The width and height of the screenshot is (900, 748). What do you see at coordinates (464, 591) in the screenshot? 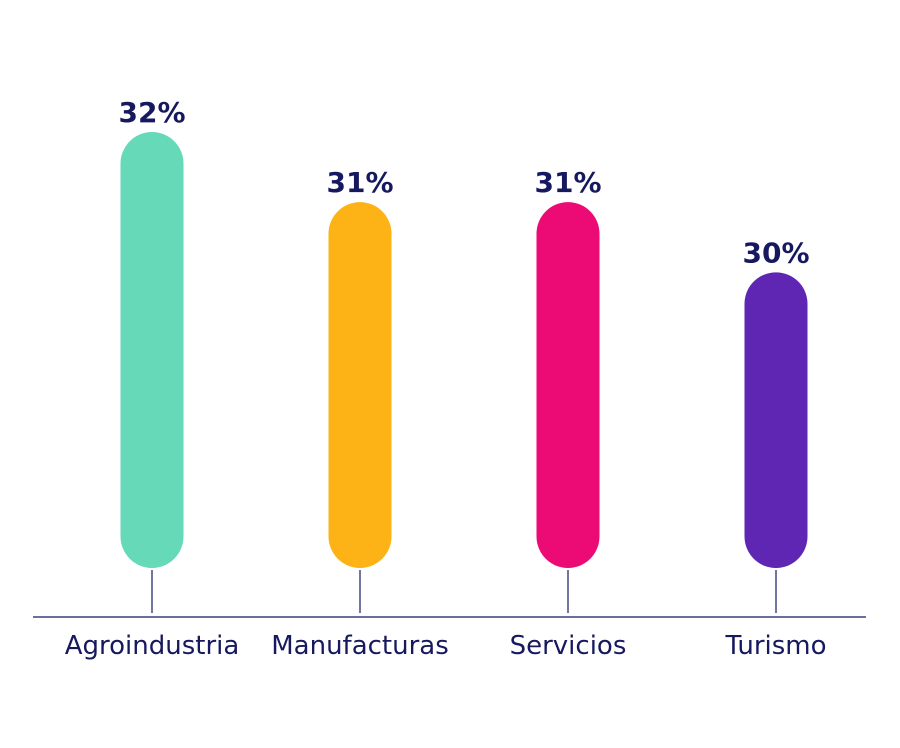
I see `ticks-layer` at bounding box center [464, 591].